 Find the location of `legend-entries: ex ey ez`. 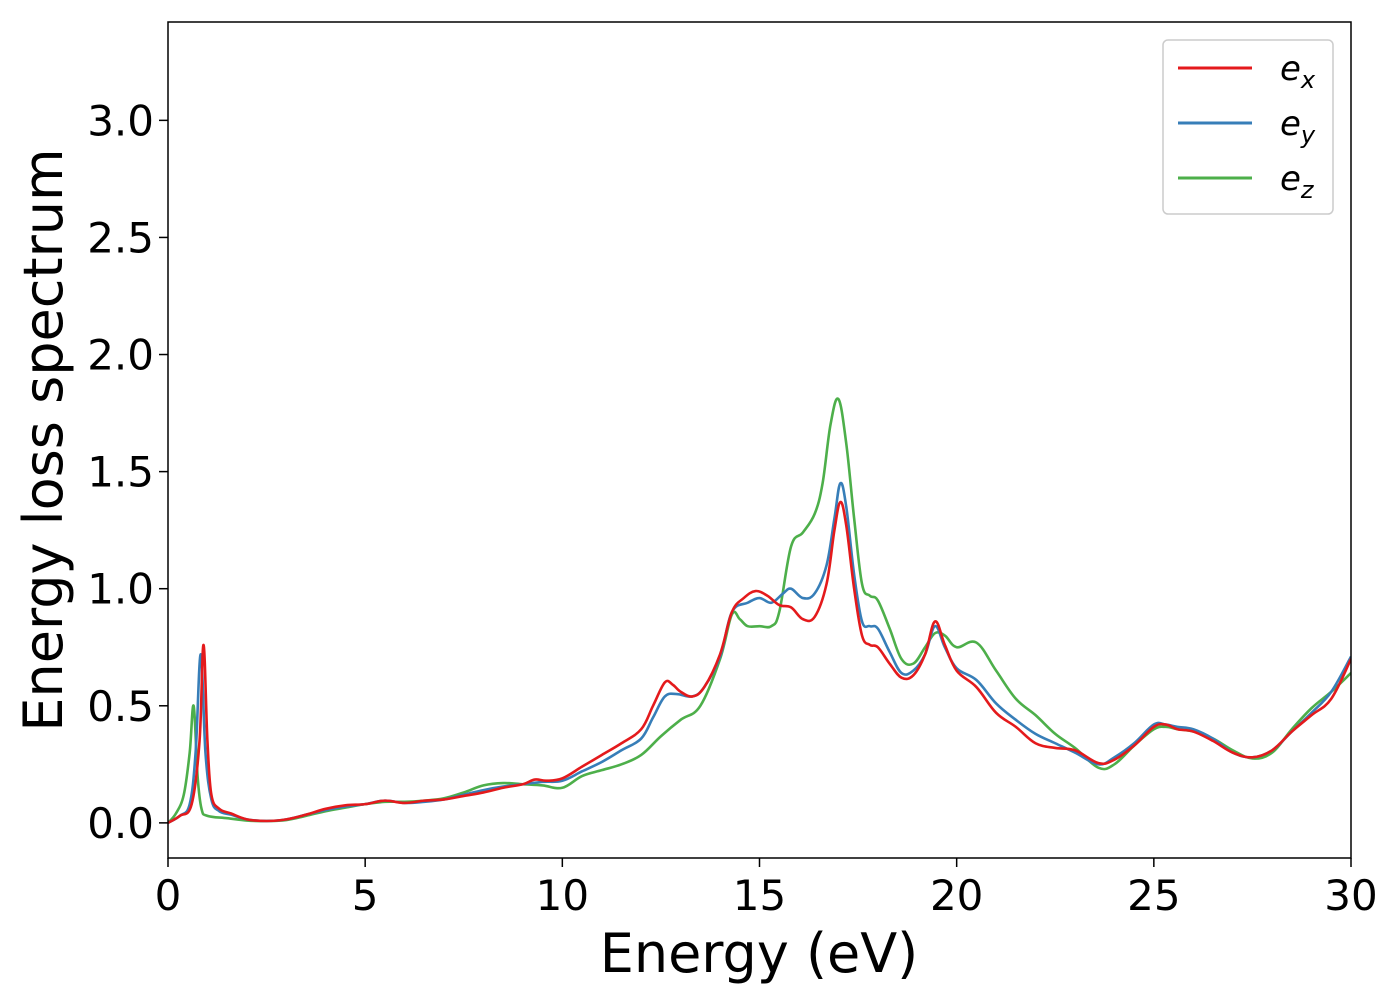

legend-entries: ex ey ez is located at coordinates (1247, 126).